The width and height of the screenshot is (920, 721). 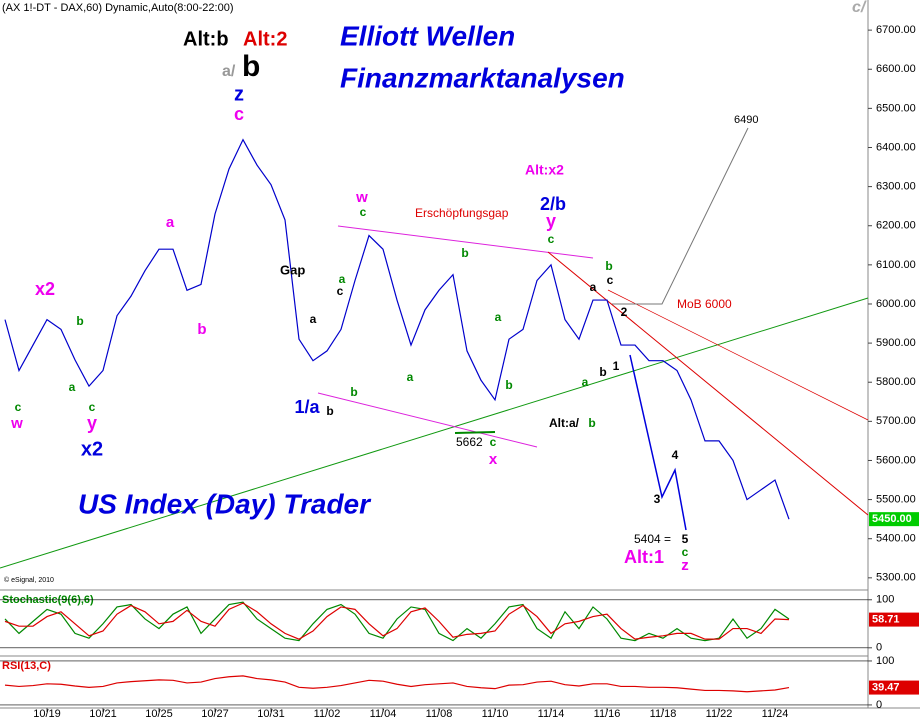 I want to click on annotation: 1, so click(x=616, y=366).